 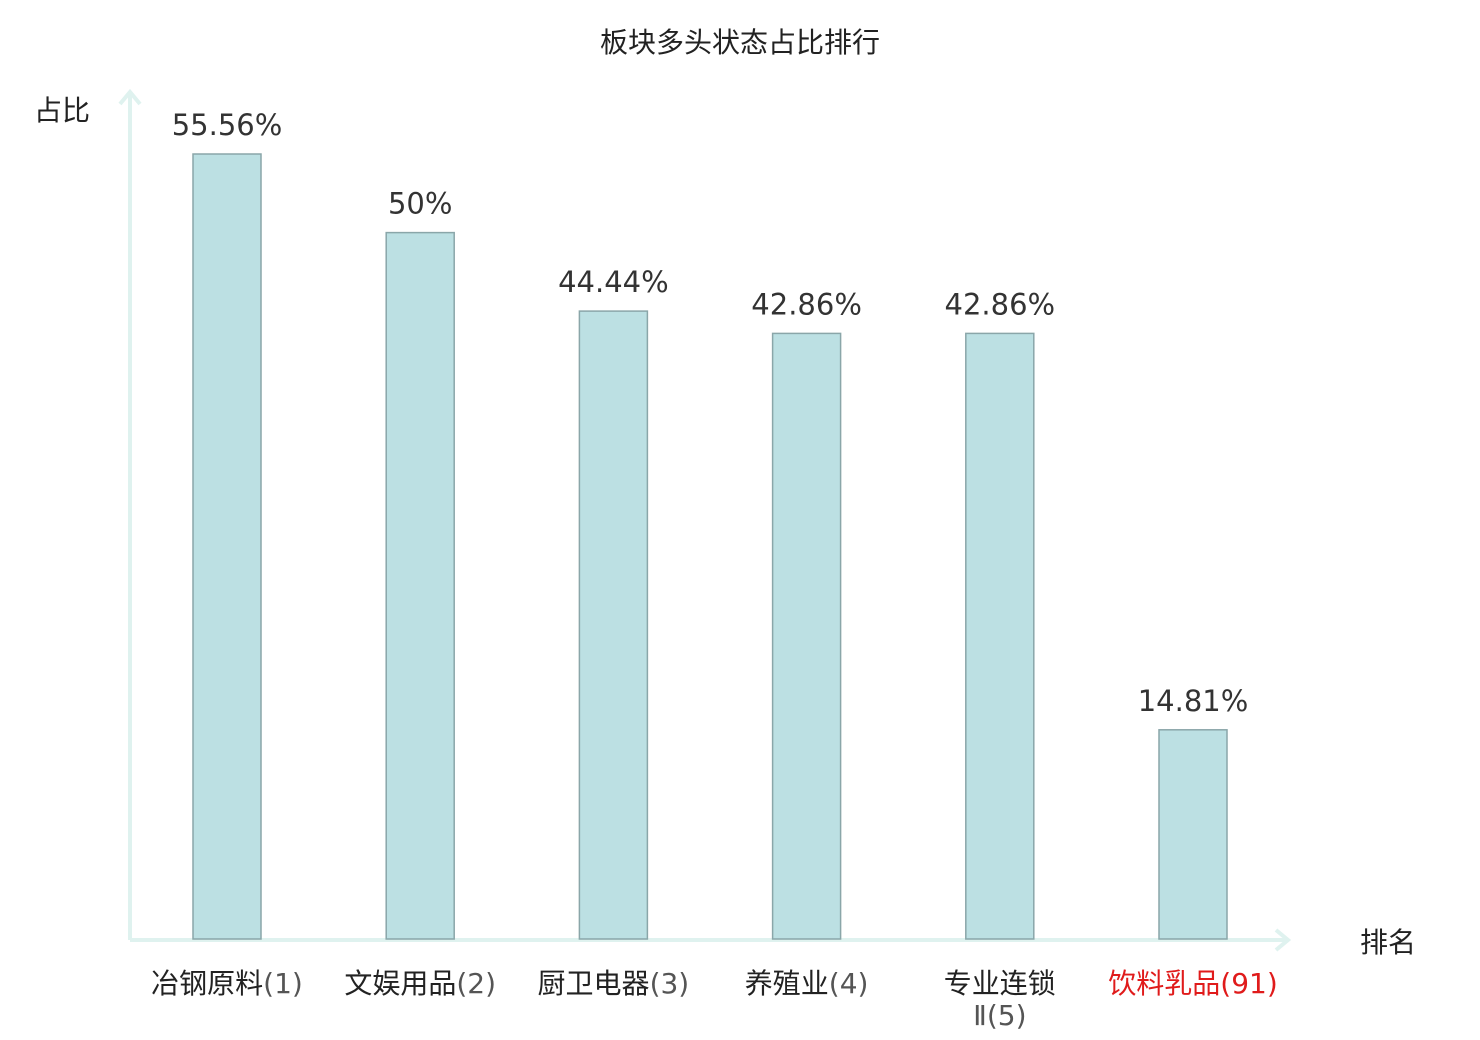 I want to click on x-tick-label: 饮料乳品(91), so click(x=1193, y=983).